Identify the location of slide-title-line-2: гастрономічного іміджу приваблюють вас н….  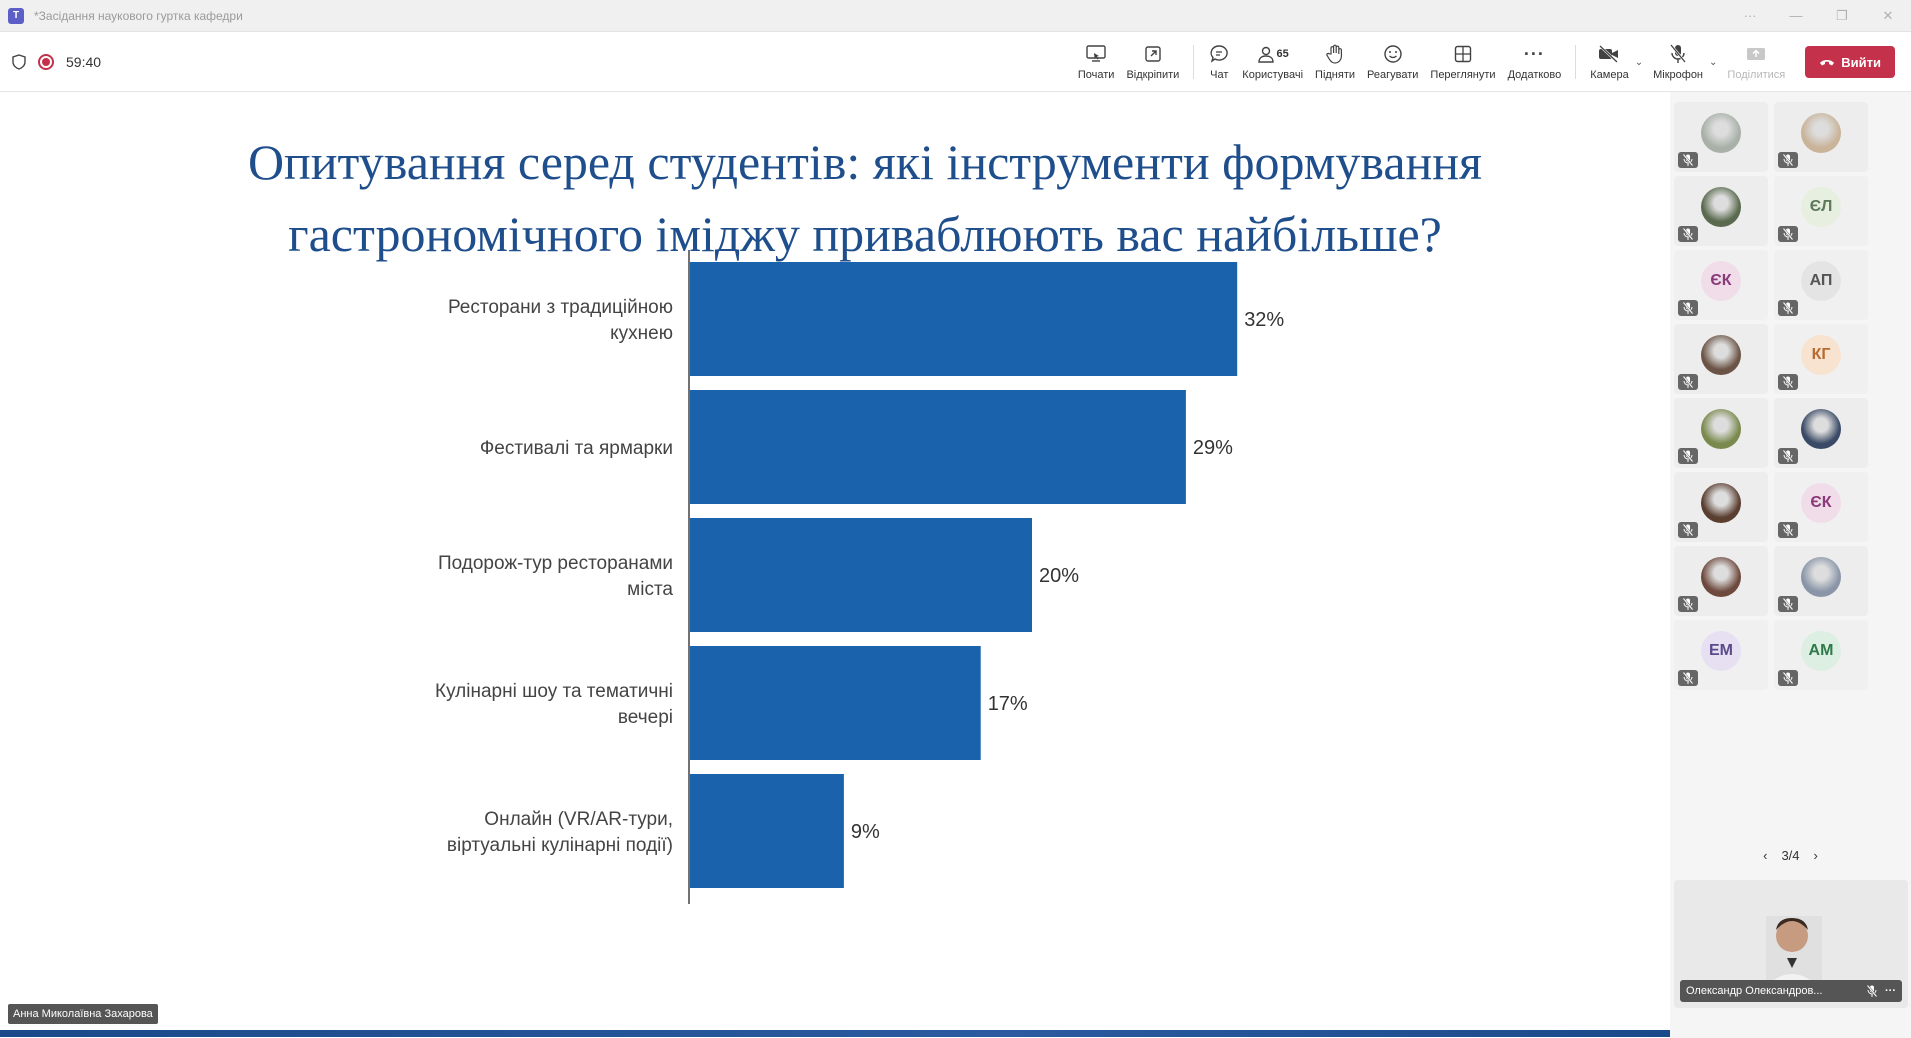
(865, 234).